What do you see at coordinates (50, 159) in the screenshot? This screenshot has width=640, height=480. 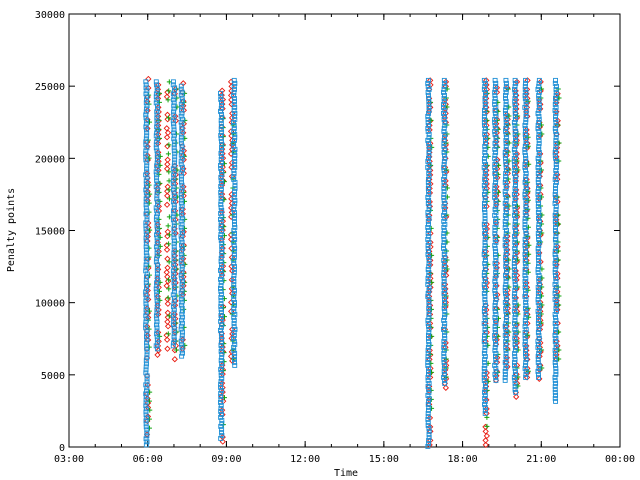 I see `y-tick-label: 20000` at bounding box center [50, 159].